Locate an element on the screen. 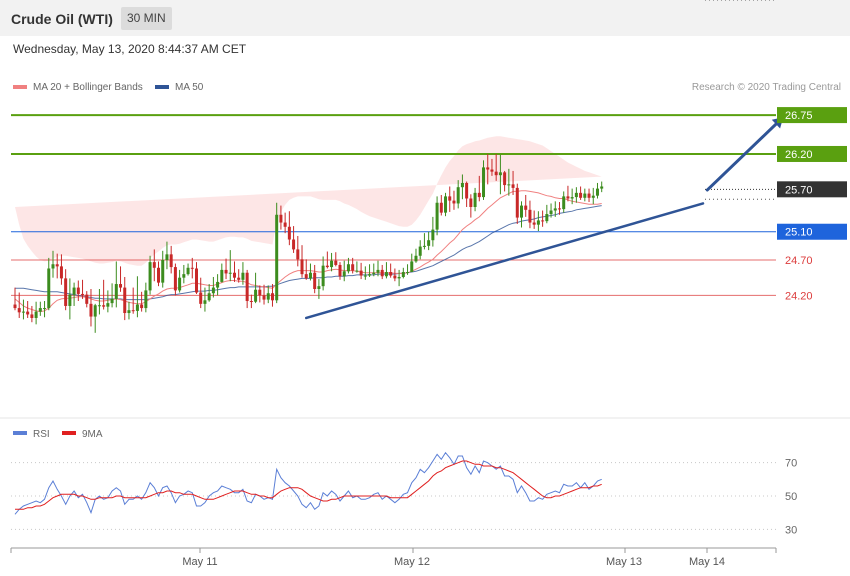  rsi-level-label: 70 is located at coordinates (791, 464).